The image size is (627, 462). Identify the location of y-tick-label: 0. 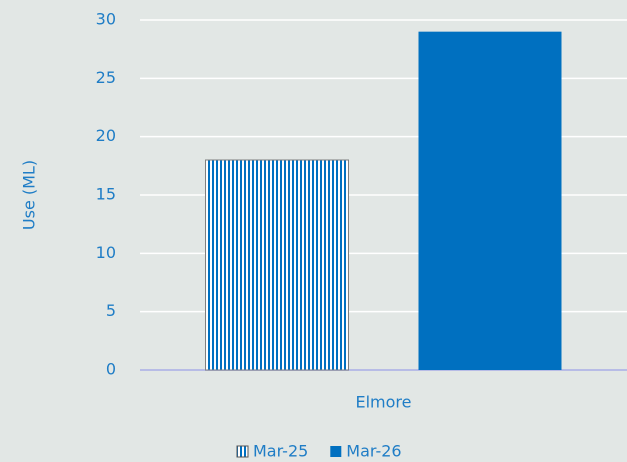
(111, 369).